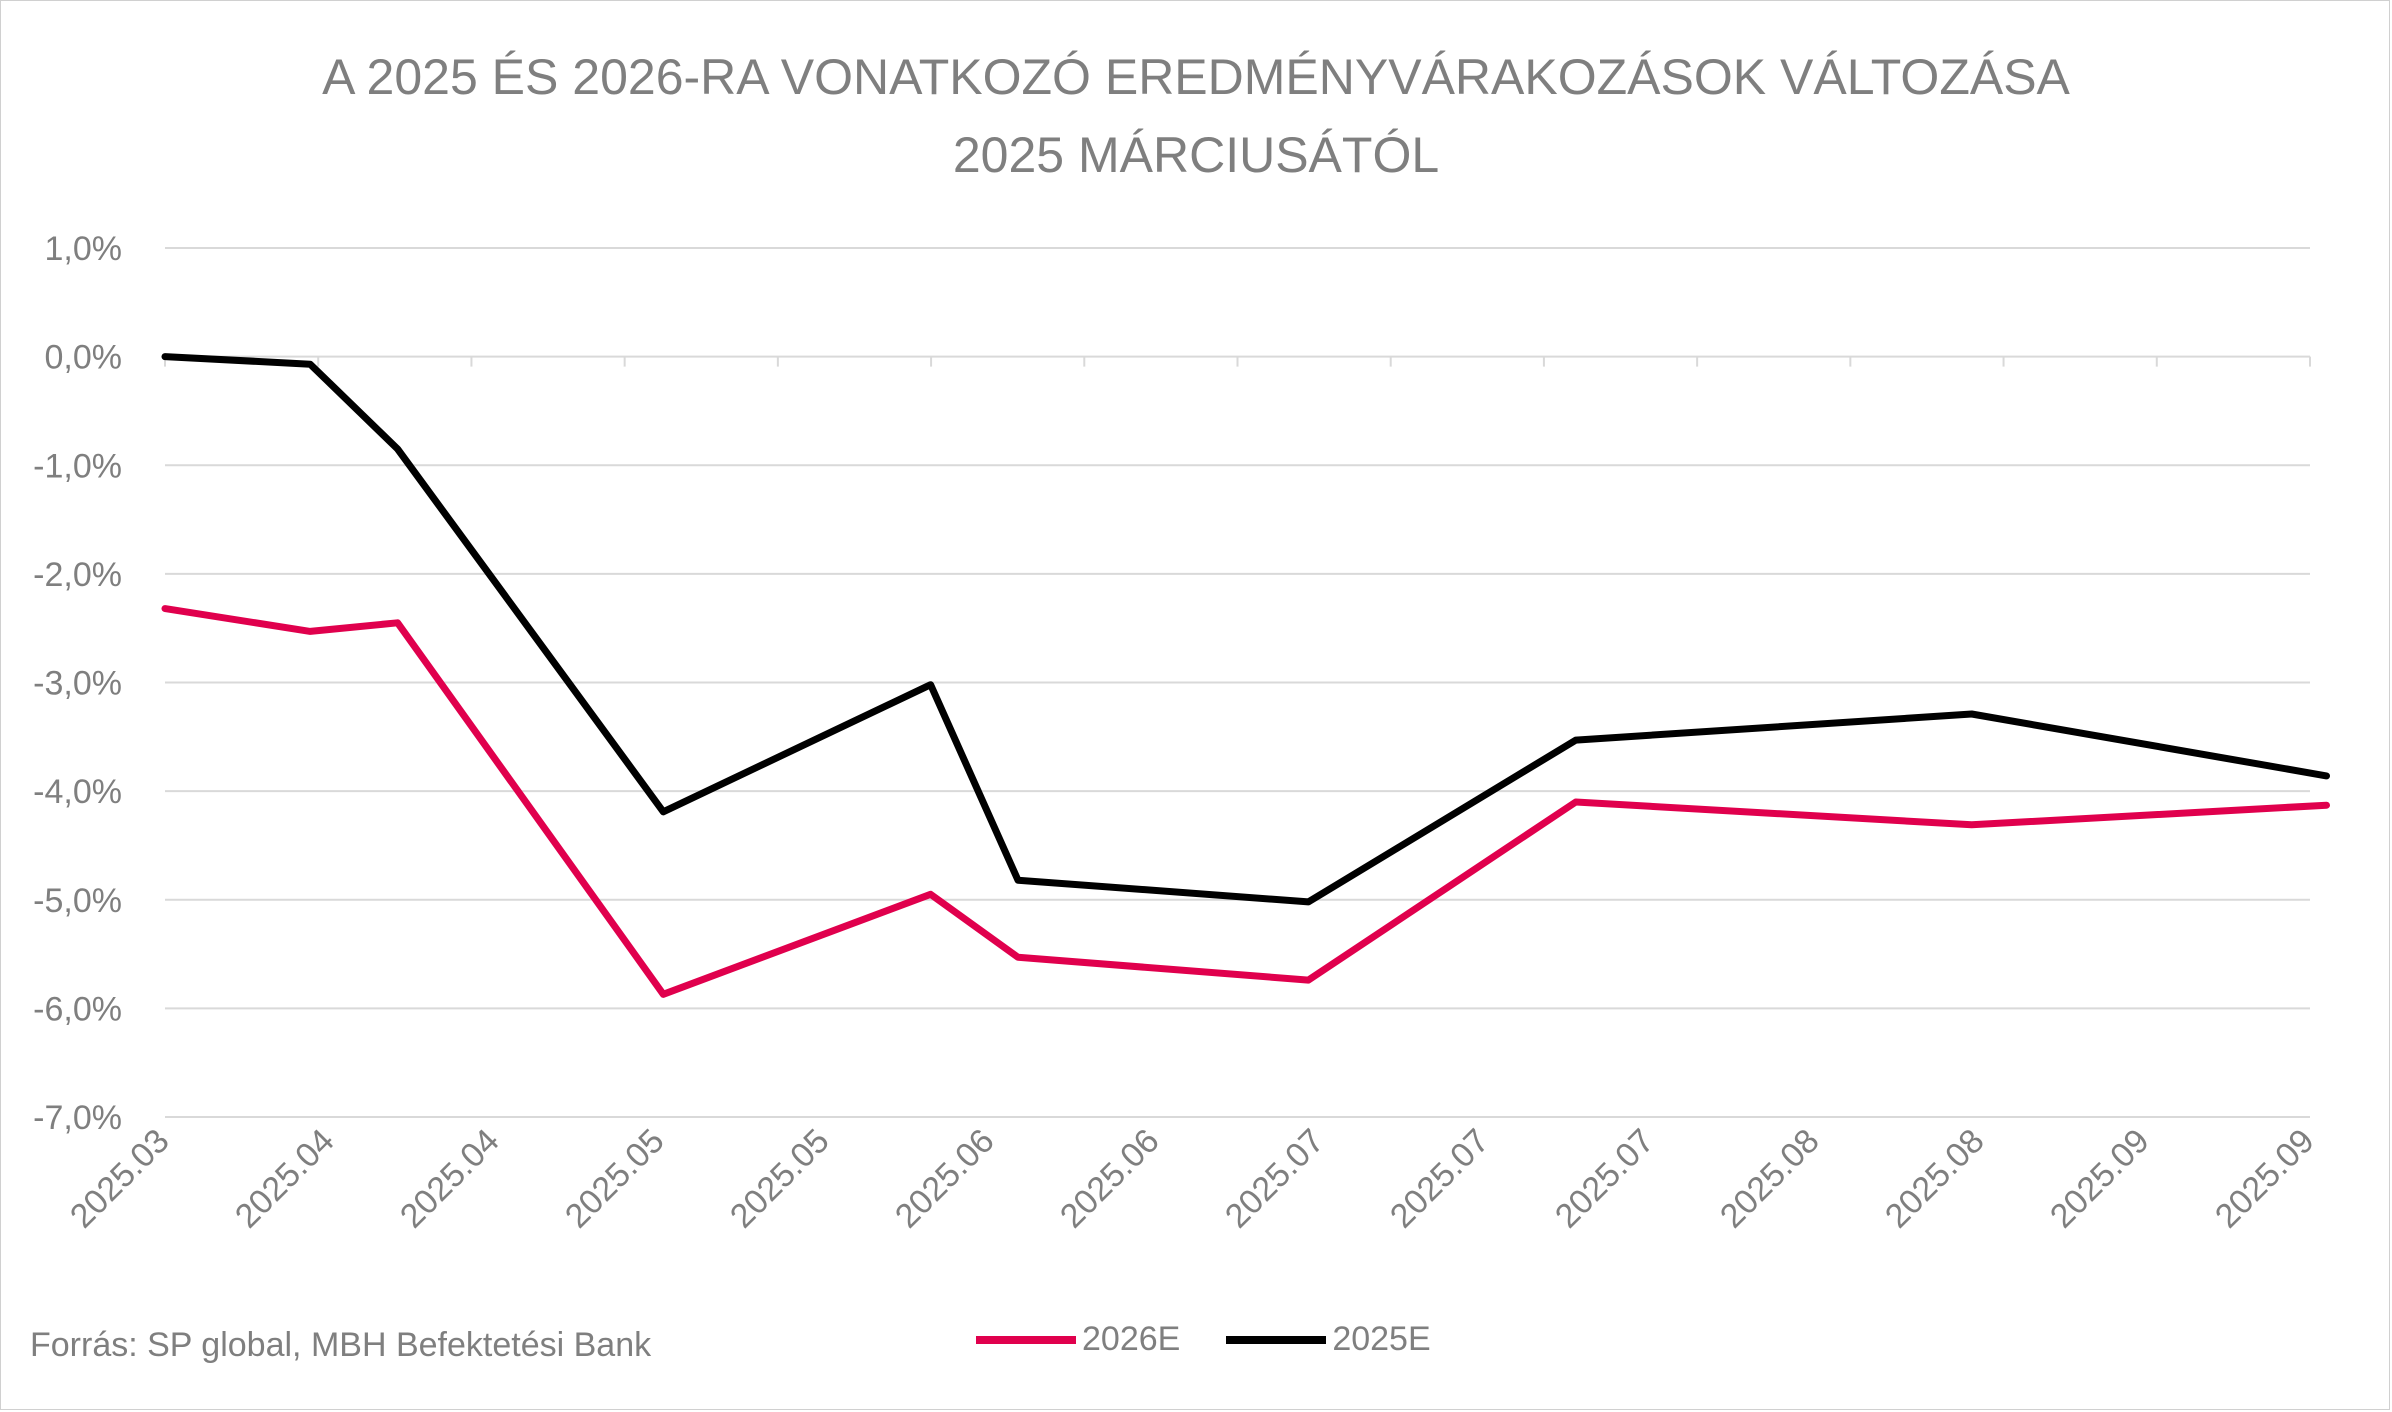 This screenshot has width=2392, height=1412. Describe the element at coordinates (77, 684) in the screenshot. I see `y-tick-label: -3,0%` at that location.